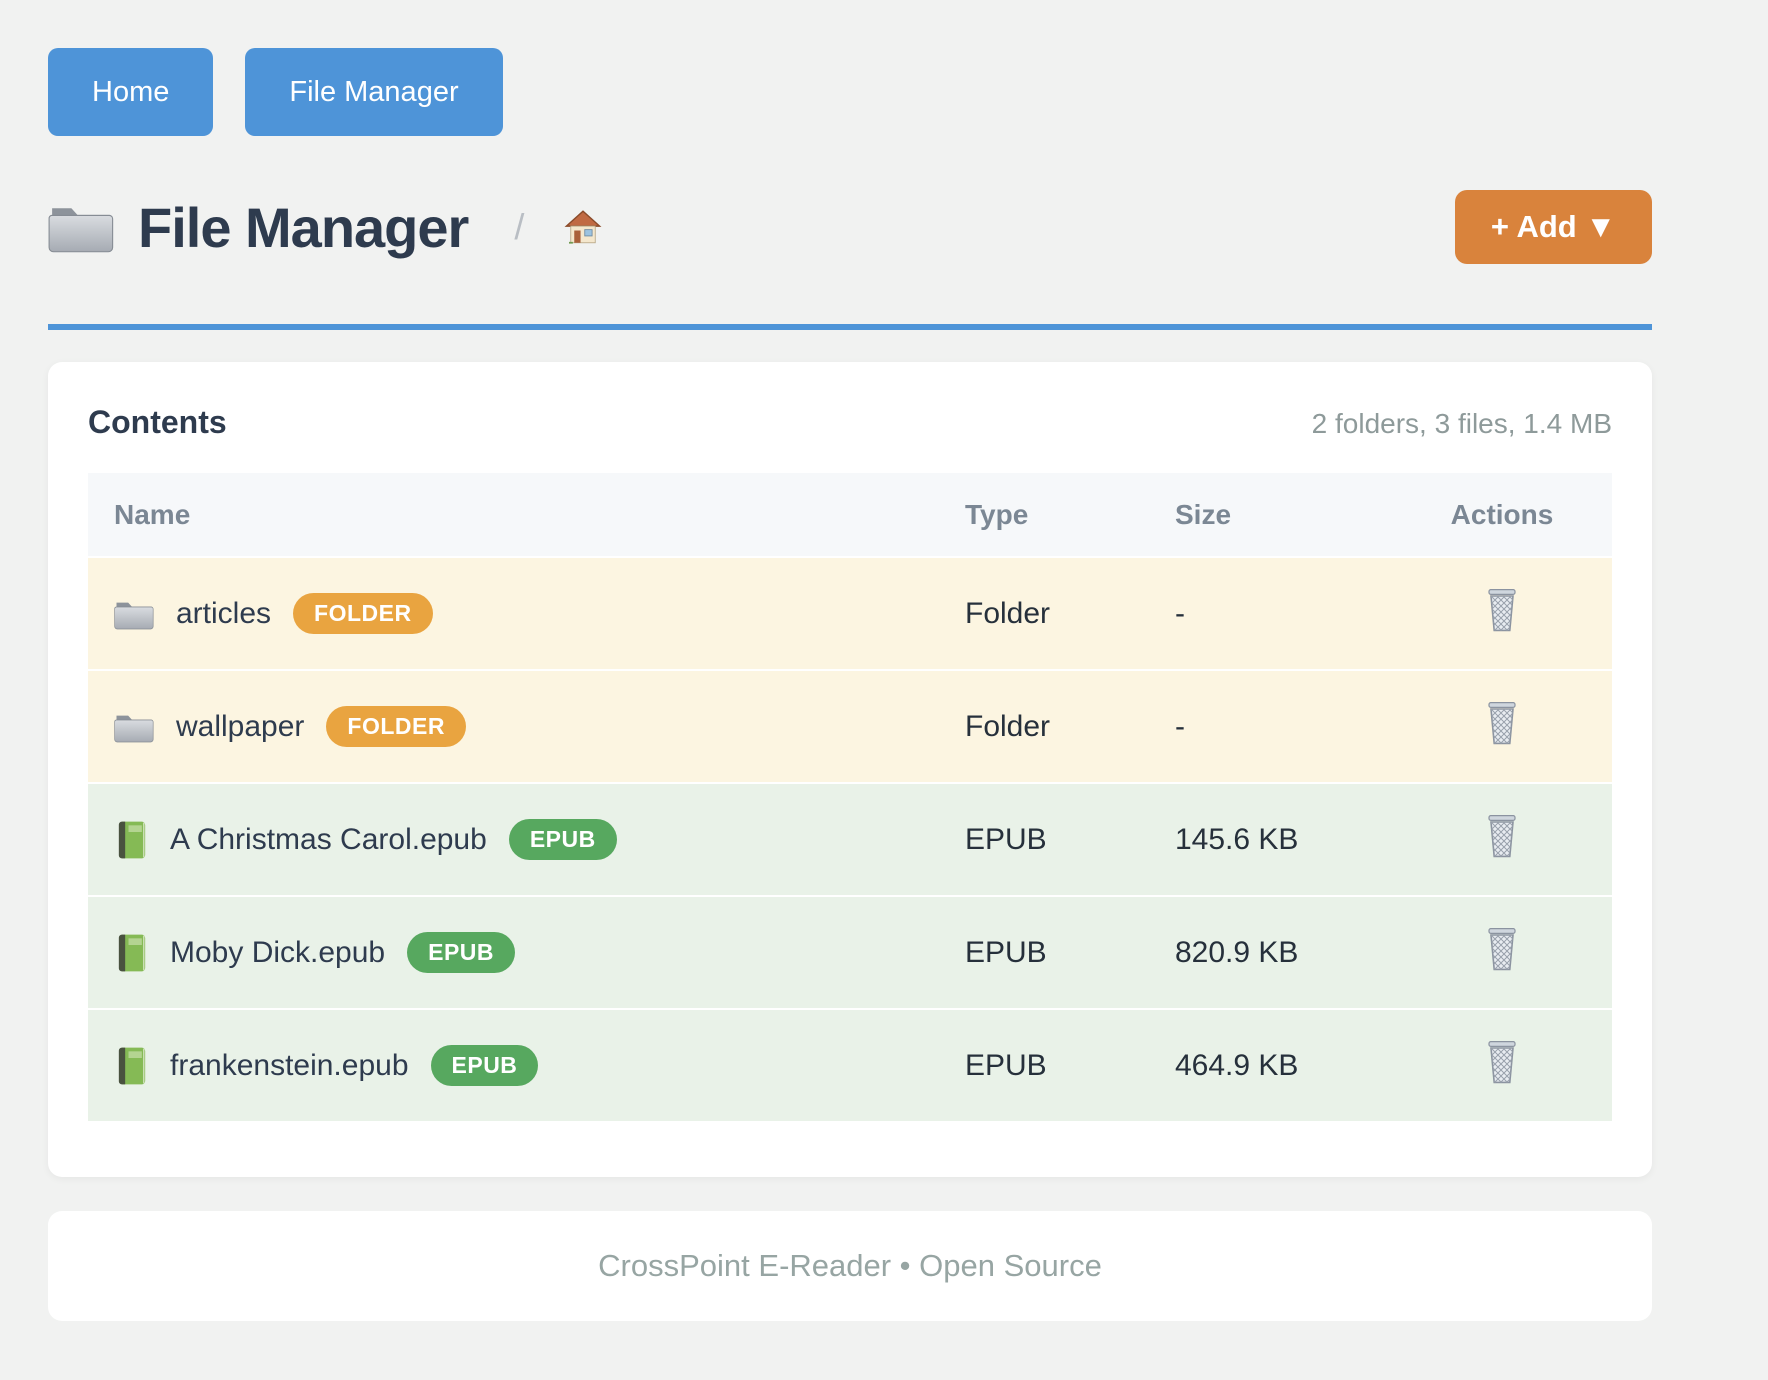  What do you see at coordinates (240, 726) in the screenshot?
I see `file-name: wallpaper` at bounding box center [240, 726].